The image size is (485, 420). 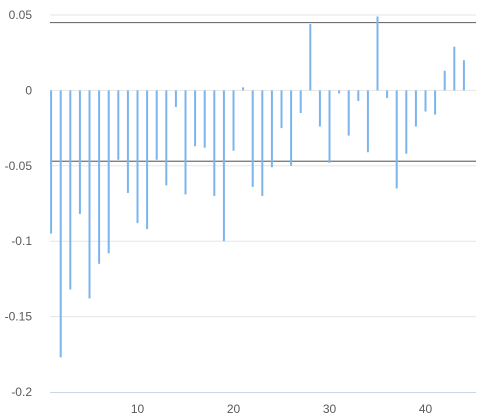 What do you see at coordinates (330, 409) in the screenshot?
I see `x-tick-label: 30` at bounding box center [330, 409].